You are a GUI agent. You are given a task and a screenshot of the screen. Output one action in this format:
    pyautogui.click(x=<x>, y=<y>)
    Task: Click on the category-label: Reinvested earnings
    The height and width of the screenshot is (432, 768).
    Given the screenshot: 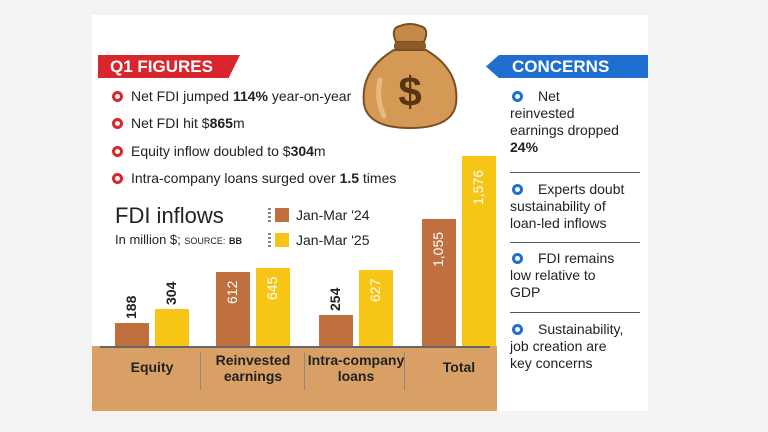 What is the action you would take?
    pyautogui.click(x=253, y=368)
    